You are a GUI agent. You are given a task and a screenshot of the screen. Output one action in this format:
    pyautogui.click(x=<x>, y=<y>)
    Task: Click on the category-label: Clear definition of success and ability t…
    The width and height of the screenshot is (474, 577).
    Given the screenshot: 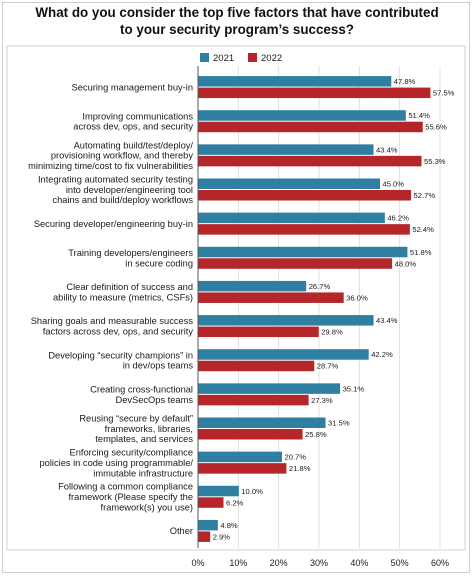 What is the action you would take?
    pyautogui.click(x=123, y=292)
    